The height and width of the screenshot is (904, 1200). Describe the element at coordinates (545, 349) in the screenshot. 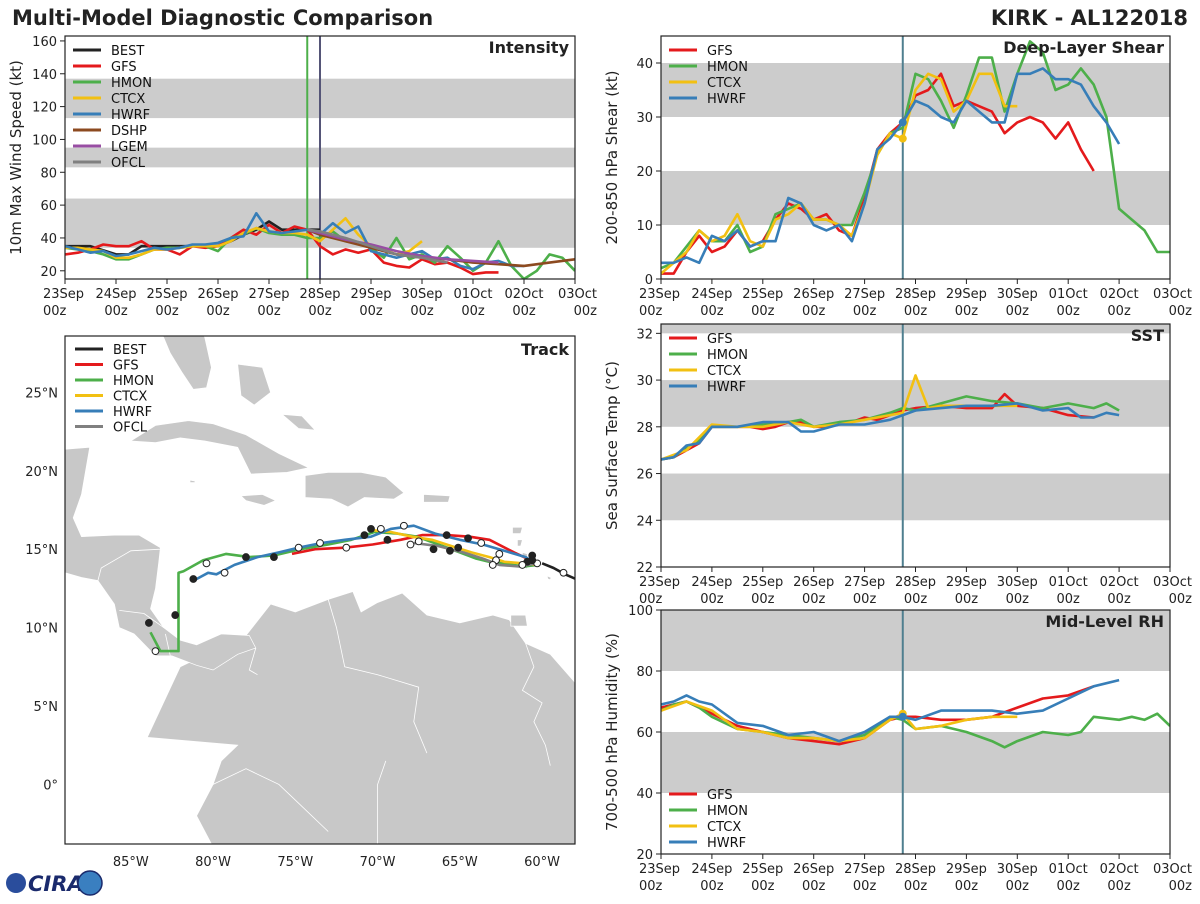

I see `track-title: Track` at that location.